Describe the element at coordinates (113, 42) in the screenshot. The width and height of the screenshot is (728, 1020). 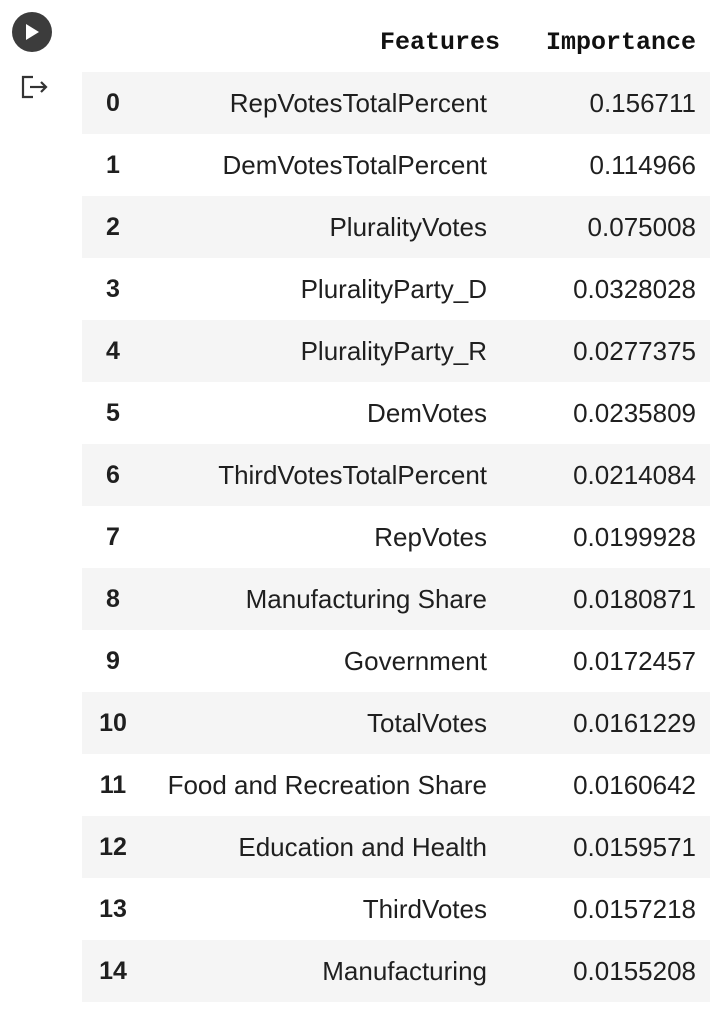
I see `index-header` at that location.